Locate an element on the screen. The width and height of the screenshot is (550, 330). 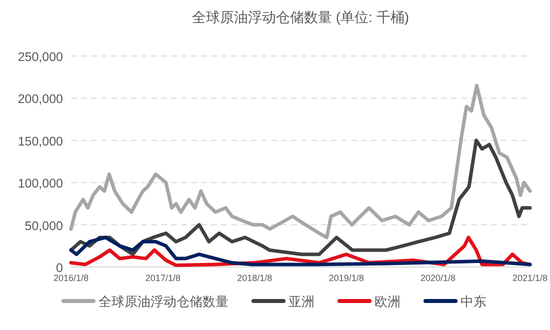
x-tick-label: 2021/1/8 is located at coordinates (530, 278).